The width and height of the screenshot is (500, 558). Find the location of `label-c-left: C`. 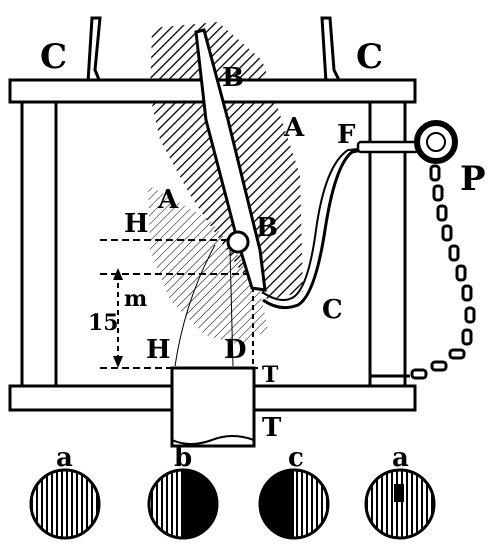

label-c-left: C is located at coordinates (53, 57).